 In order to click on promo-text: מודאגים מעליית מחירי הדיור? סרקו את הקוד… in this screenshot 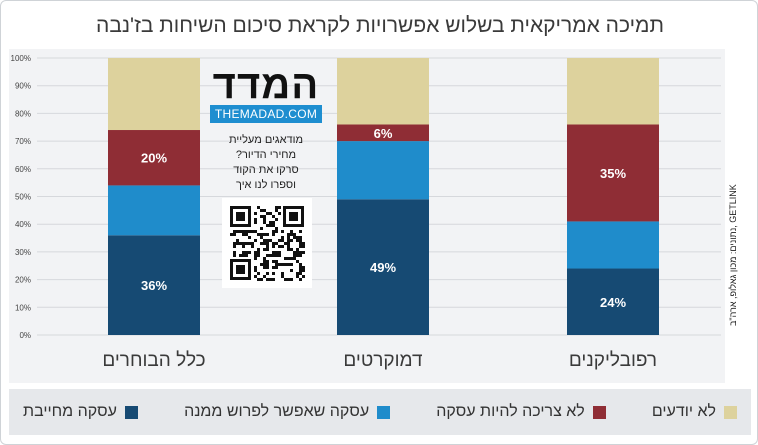, I will do `click(266, 163)`.